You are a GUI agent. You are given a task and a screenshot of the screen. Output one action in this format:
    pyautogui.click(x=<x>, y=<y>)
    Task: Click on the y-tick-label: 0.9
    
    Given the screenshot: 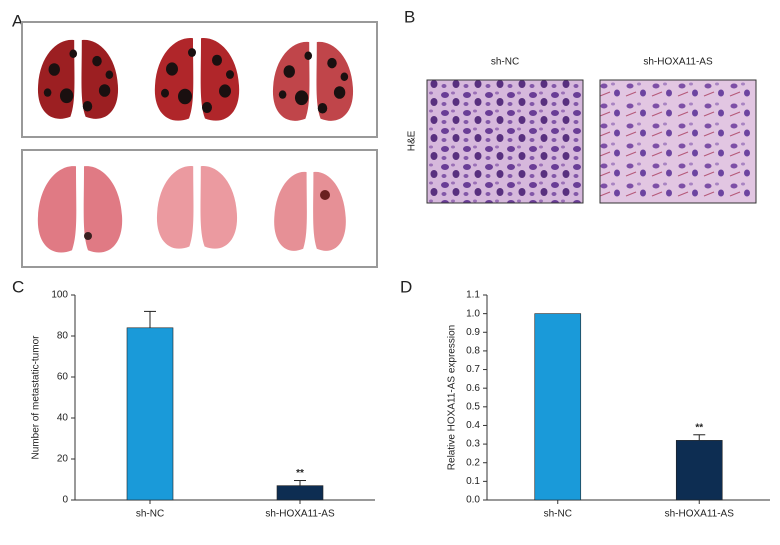 What is the action you would take?
    pyautogui.click(x=473, y=332)
    